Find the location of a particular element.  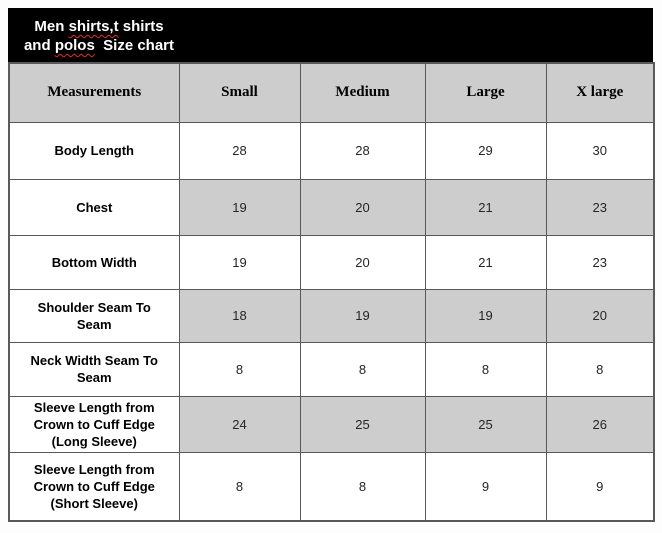

table-row: Neck Width Seam To Seam 8 8 8 8 is located at coordinates (331, 369).